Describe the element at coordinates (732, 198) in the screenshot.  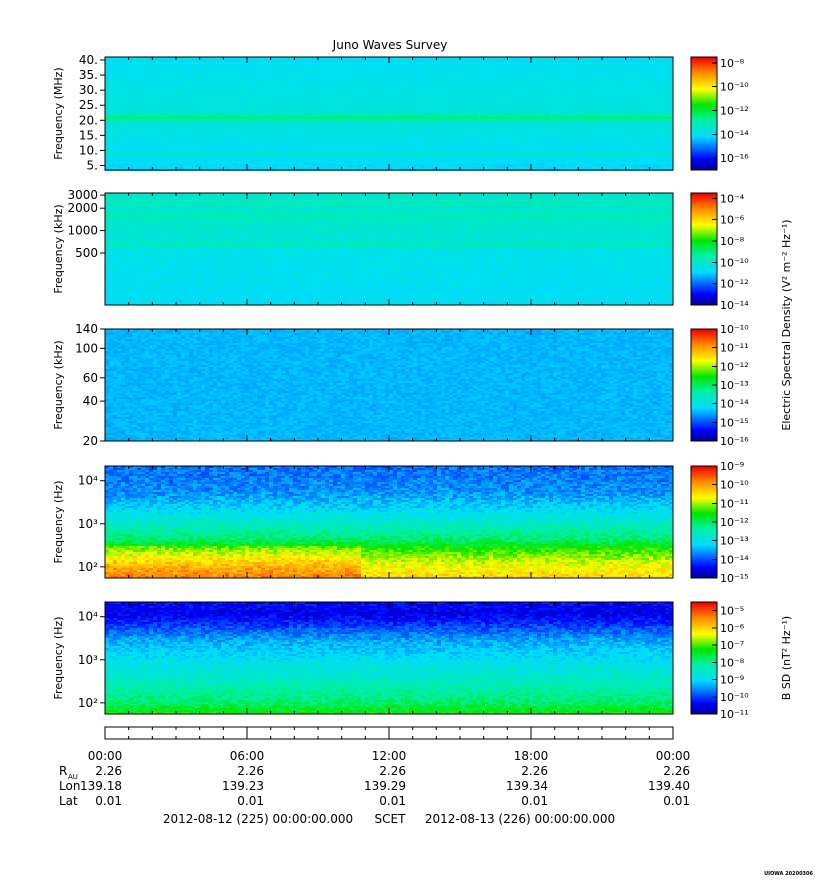
I see `colorbar-tick-label: 10⁻⁴` at that location.